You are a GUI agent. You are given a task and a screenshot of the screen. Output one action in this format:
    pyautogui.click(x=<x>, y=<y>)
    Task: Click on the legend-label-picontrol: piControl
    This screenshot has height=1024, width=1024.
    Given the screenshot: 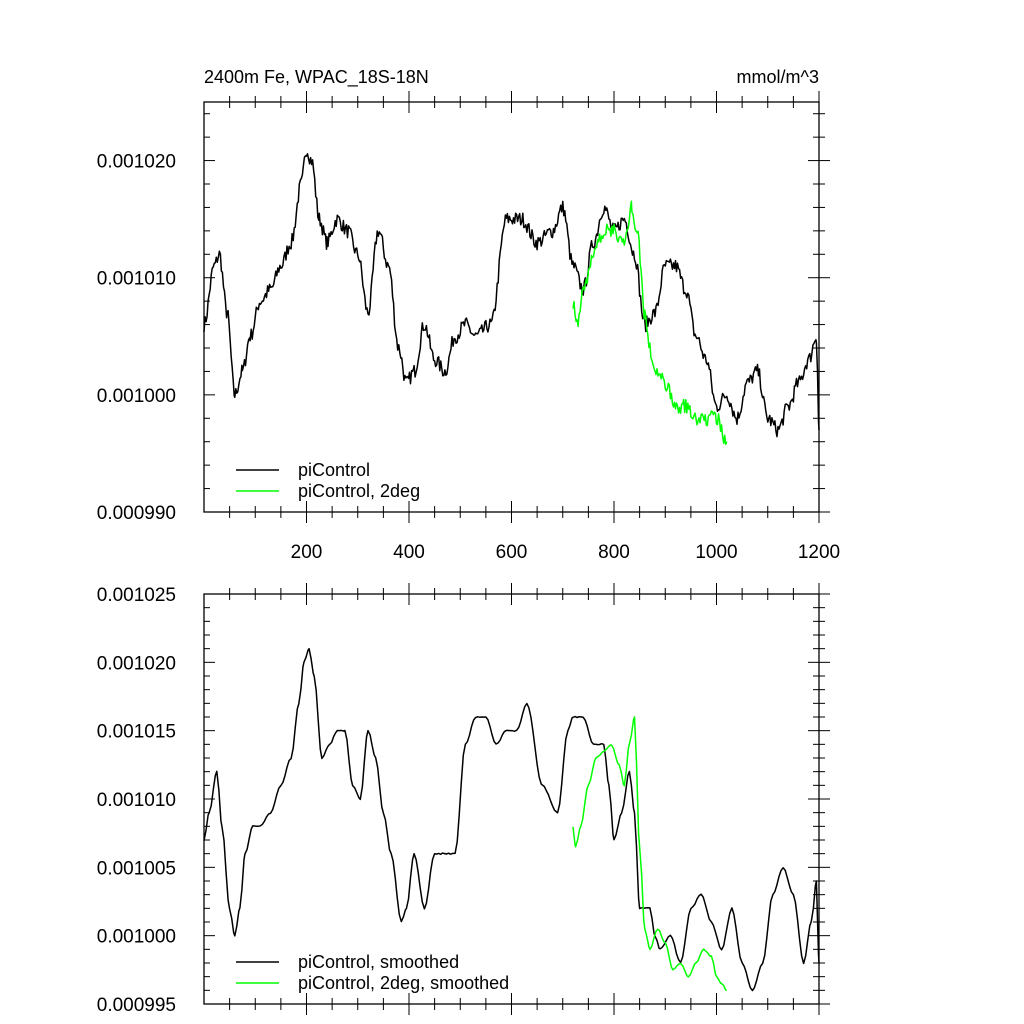 What is the action you would take?
    pyautogui.click(x=334, y=470)
    